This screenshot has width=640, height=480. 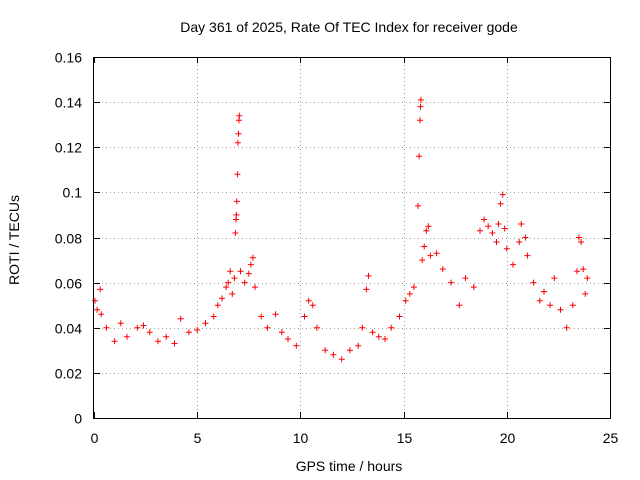 What do you see at coordinates (14, 240) in the screenshot?
I see `y-axis-label: ROTI / TECUs` at bounding box center [14, 240].